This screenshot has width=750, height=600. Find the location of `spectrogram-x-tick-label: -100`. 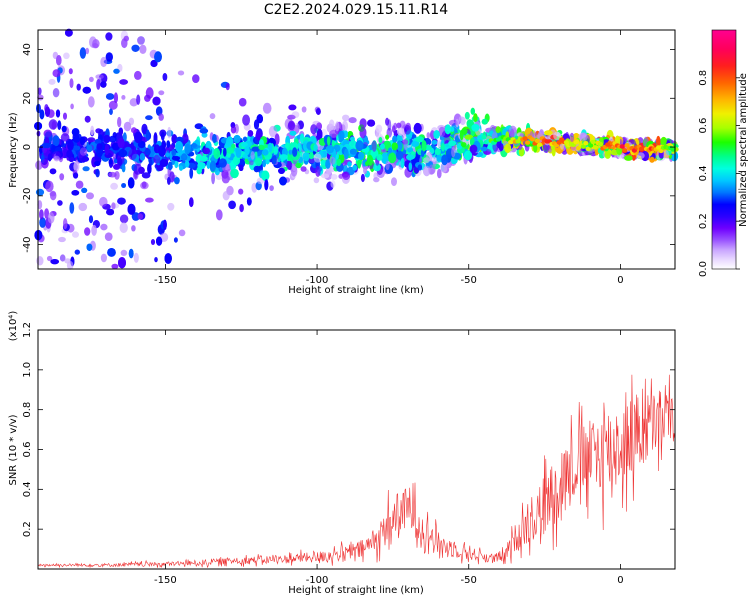

spectrogram-x-tick-label: -100 is located at coordinates (317, 280).